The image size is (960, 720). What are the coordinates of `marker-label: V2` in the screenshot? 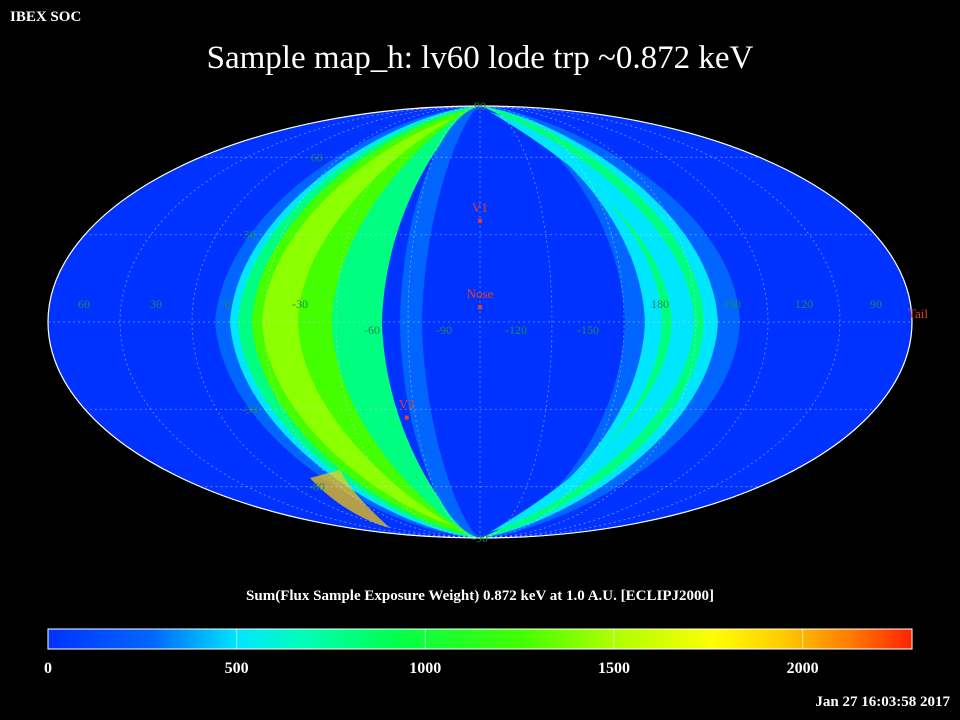 It's located at (407, 404).